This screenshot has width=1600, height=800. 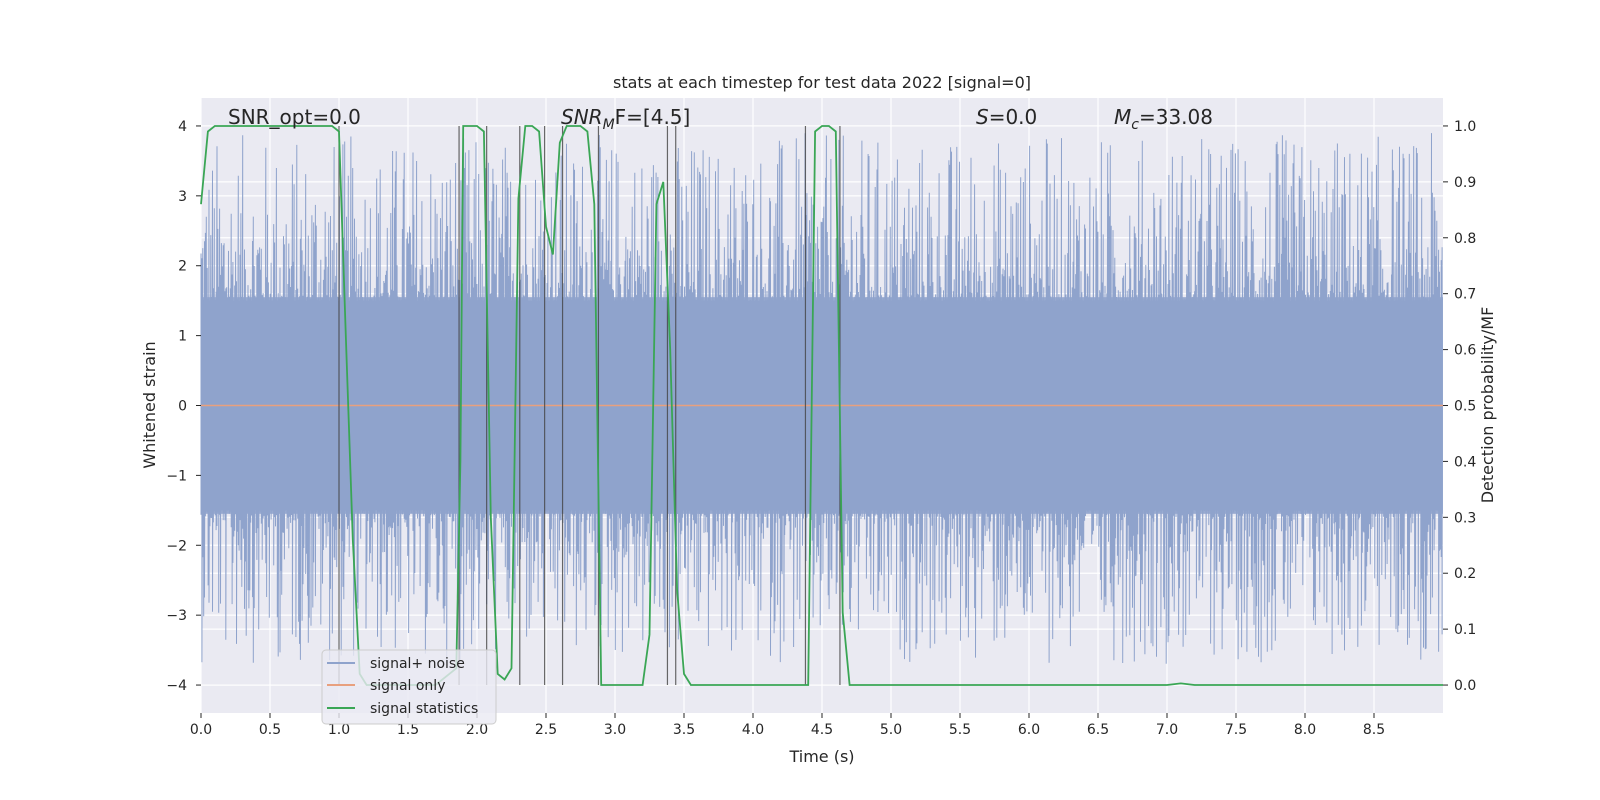 What do you see at coordinates (753, 730) in the screenshot?
I see `x-tick-label: 4.0` at bounding box center [753, 730].